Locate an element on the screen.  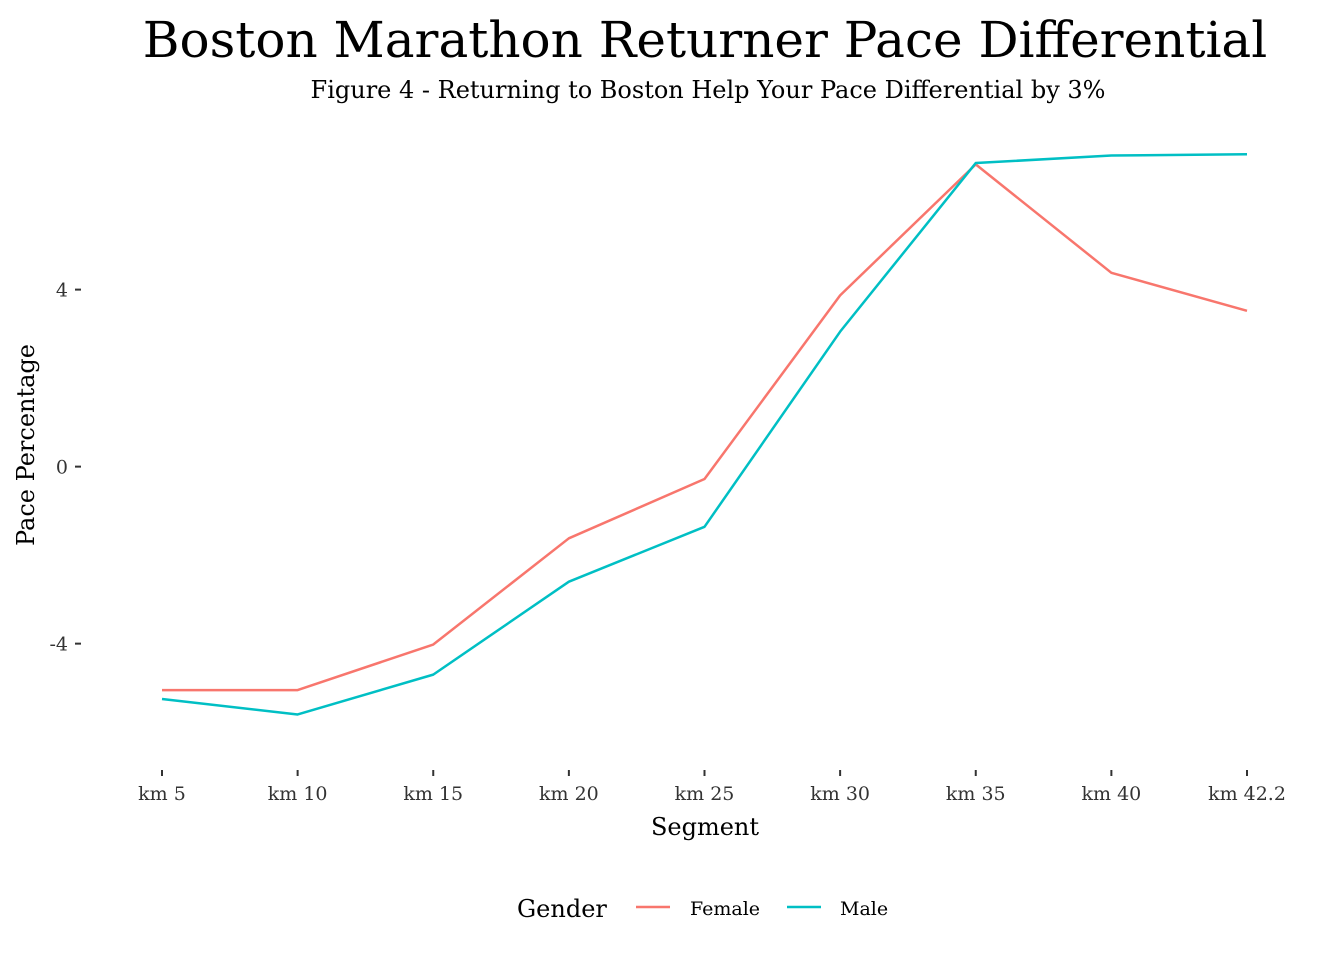
y-axis-title: Pace Percentage is located at coordinates (26, 445).